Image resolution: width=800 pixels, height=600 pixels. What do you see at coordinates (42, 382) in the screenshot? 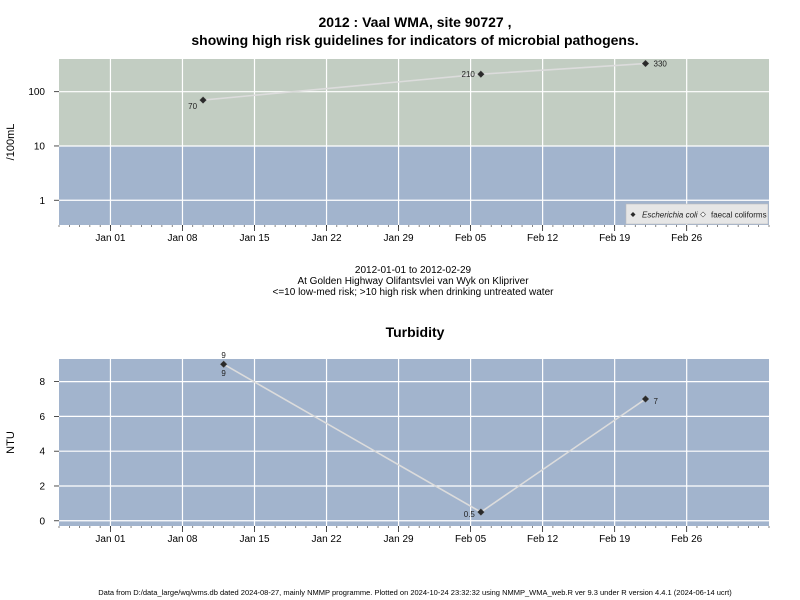
I see `y-tick-label: 8` at bounding box center [42, 382].